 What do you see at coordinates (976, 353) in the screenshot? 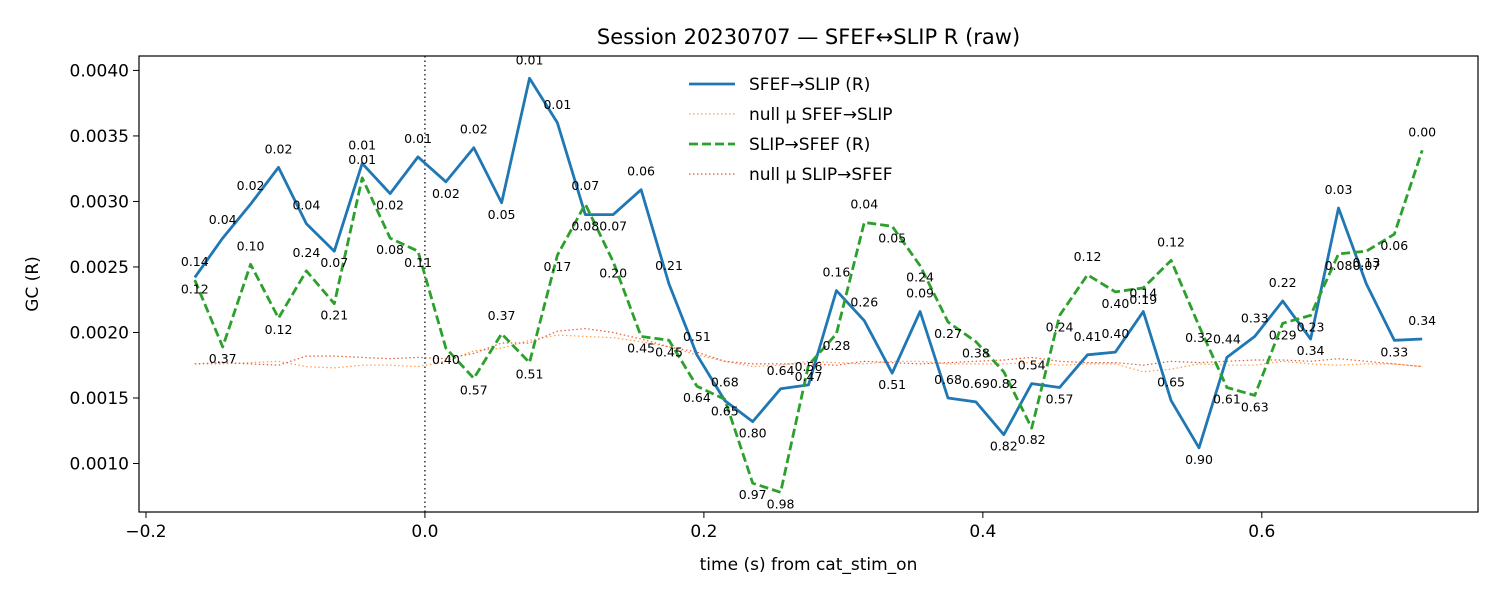
I see `pvalue-label: 0.38` at bounding box center [976, 353].